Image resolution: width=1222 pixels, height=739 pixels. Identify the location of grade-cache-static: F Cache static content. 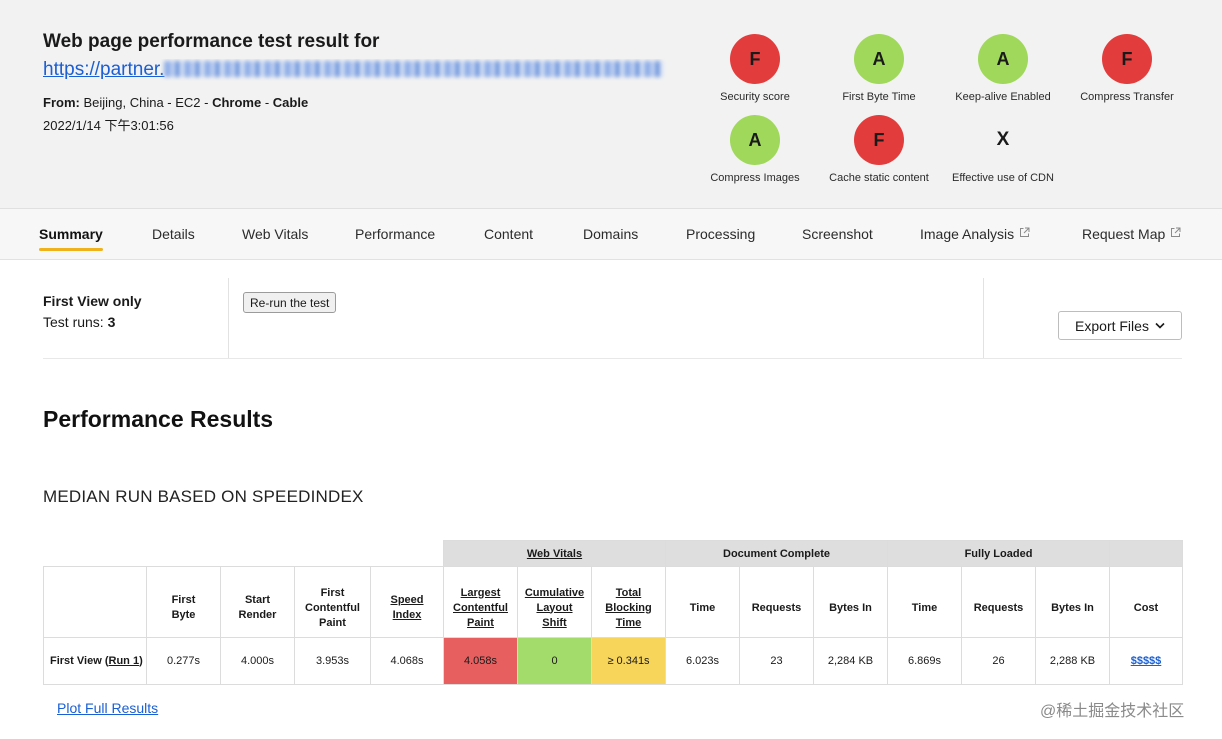
(879, 149).